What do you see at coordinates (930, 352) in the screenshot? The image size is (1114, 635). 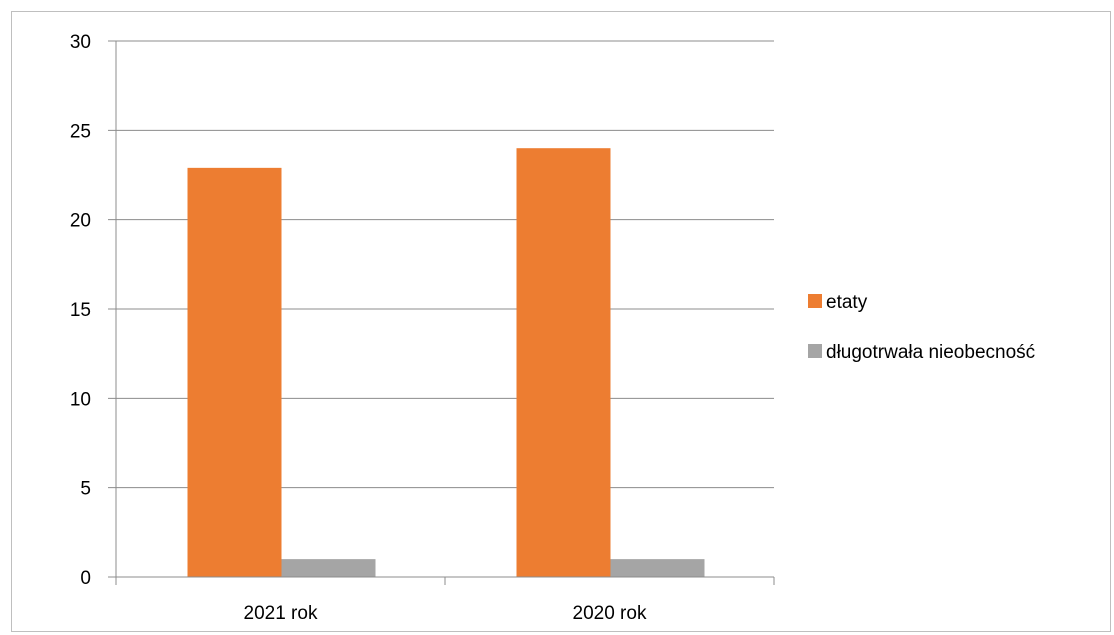 I see `legend-label-1: długotrwała nieobecność` at bounding box center [930, 352].